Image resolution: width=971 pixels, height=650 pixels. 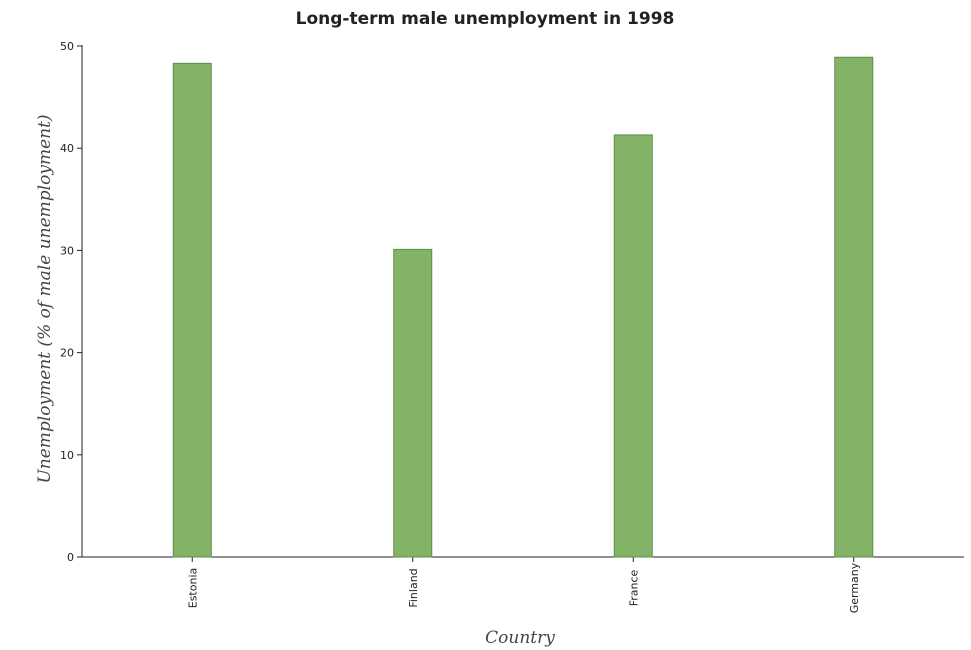 I want to click on y-tick-label: 30, so click(x=67, y=250).